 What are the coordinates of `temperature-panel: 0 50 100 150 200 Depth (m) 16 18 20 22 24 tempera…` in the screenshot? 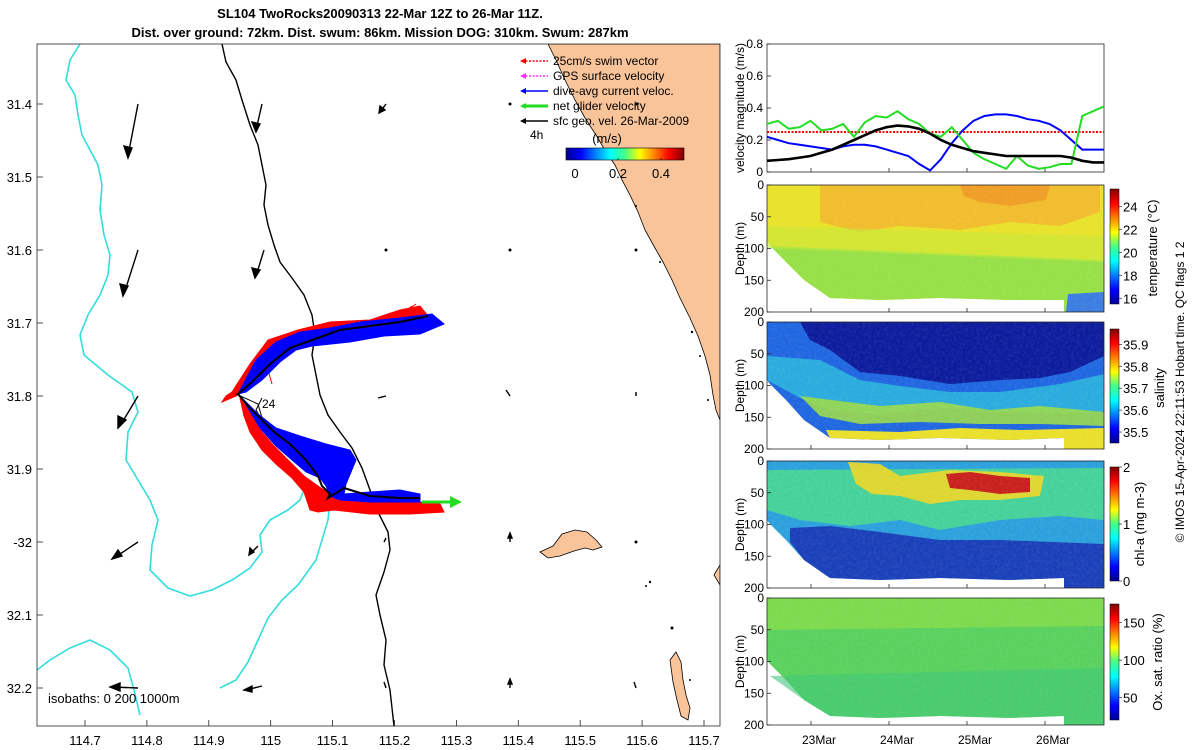 It's located at (946, 248).